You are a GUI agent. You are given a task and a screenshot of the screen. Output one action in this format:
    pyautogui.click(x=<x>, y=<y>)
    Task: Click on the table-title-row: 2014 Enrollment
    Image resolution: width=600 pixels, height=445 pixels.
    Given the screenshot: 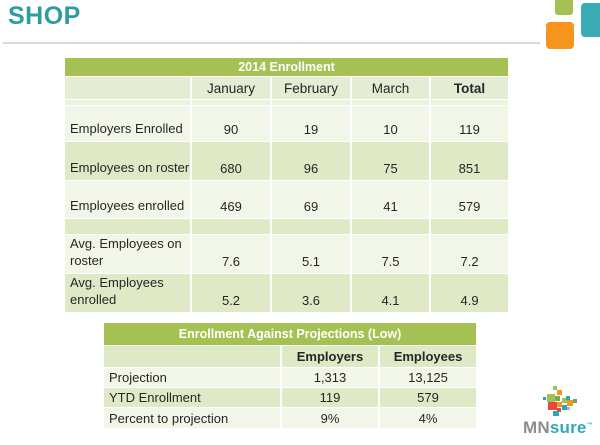 What is the action you would take?
    pyautogui.click(x=286, y=67)
    